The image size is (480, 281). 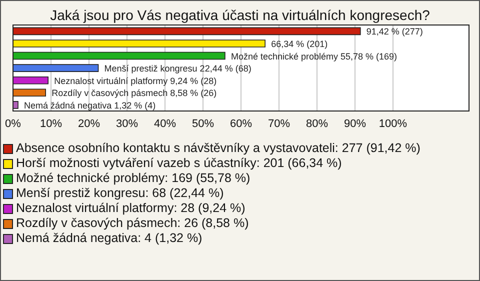 What do you see at coordinates (120, 193) in the screenshot?
I see `legend-label: Menší prestiž kongresu: 68 (22,44 %)` at bounding box center [120, 193].